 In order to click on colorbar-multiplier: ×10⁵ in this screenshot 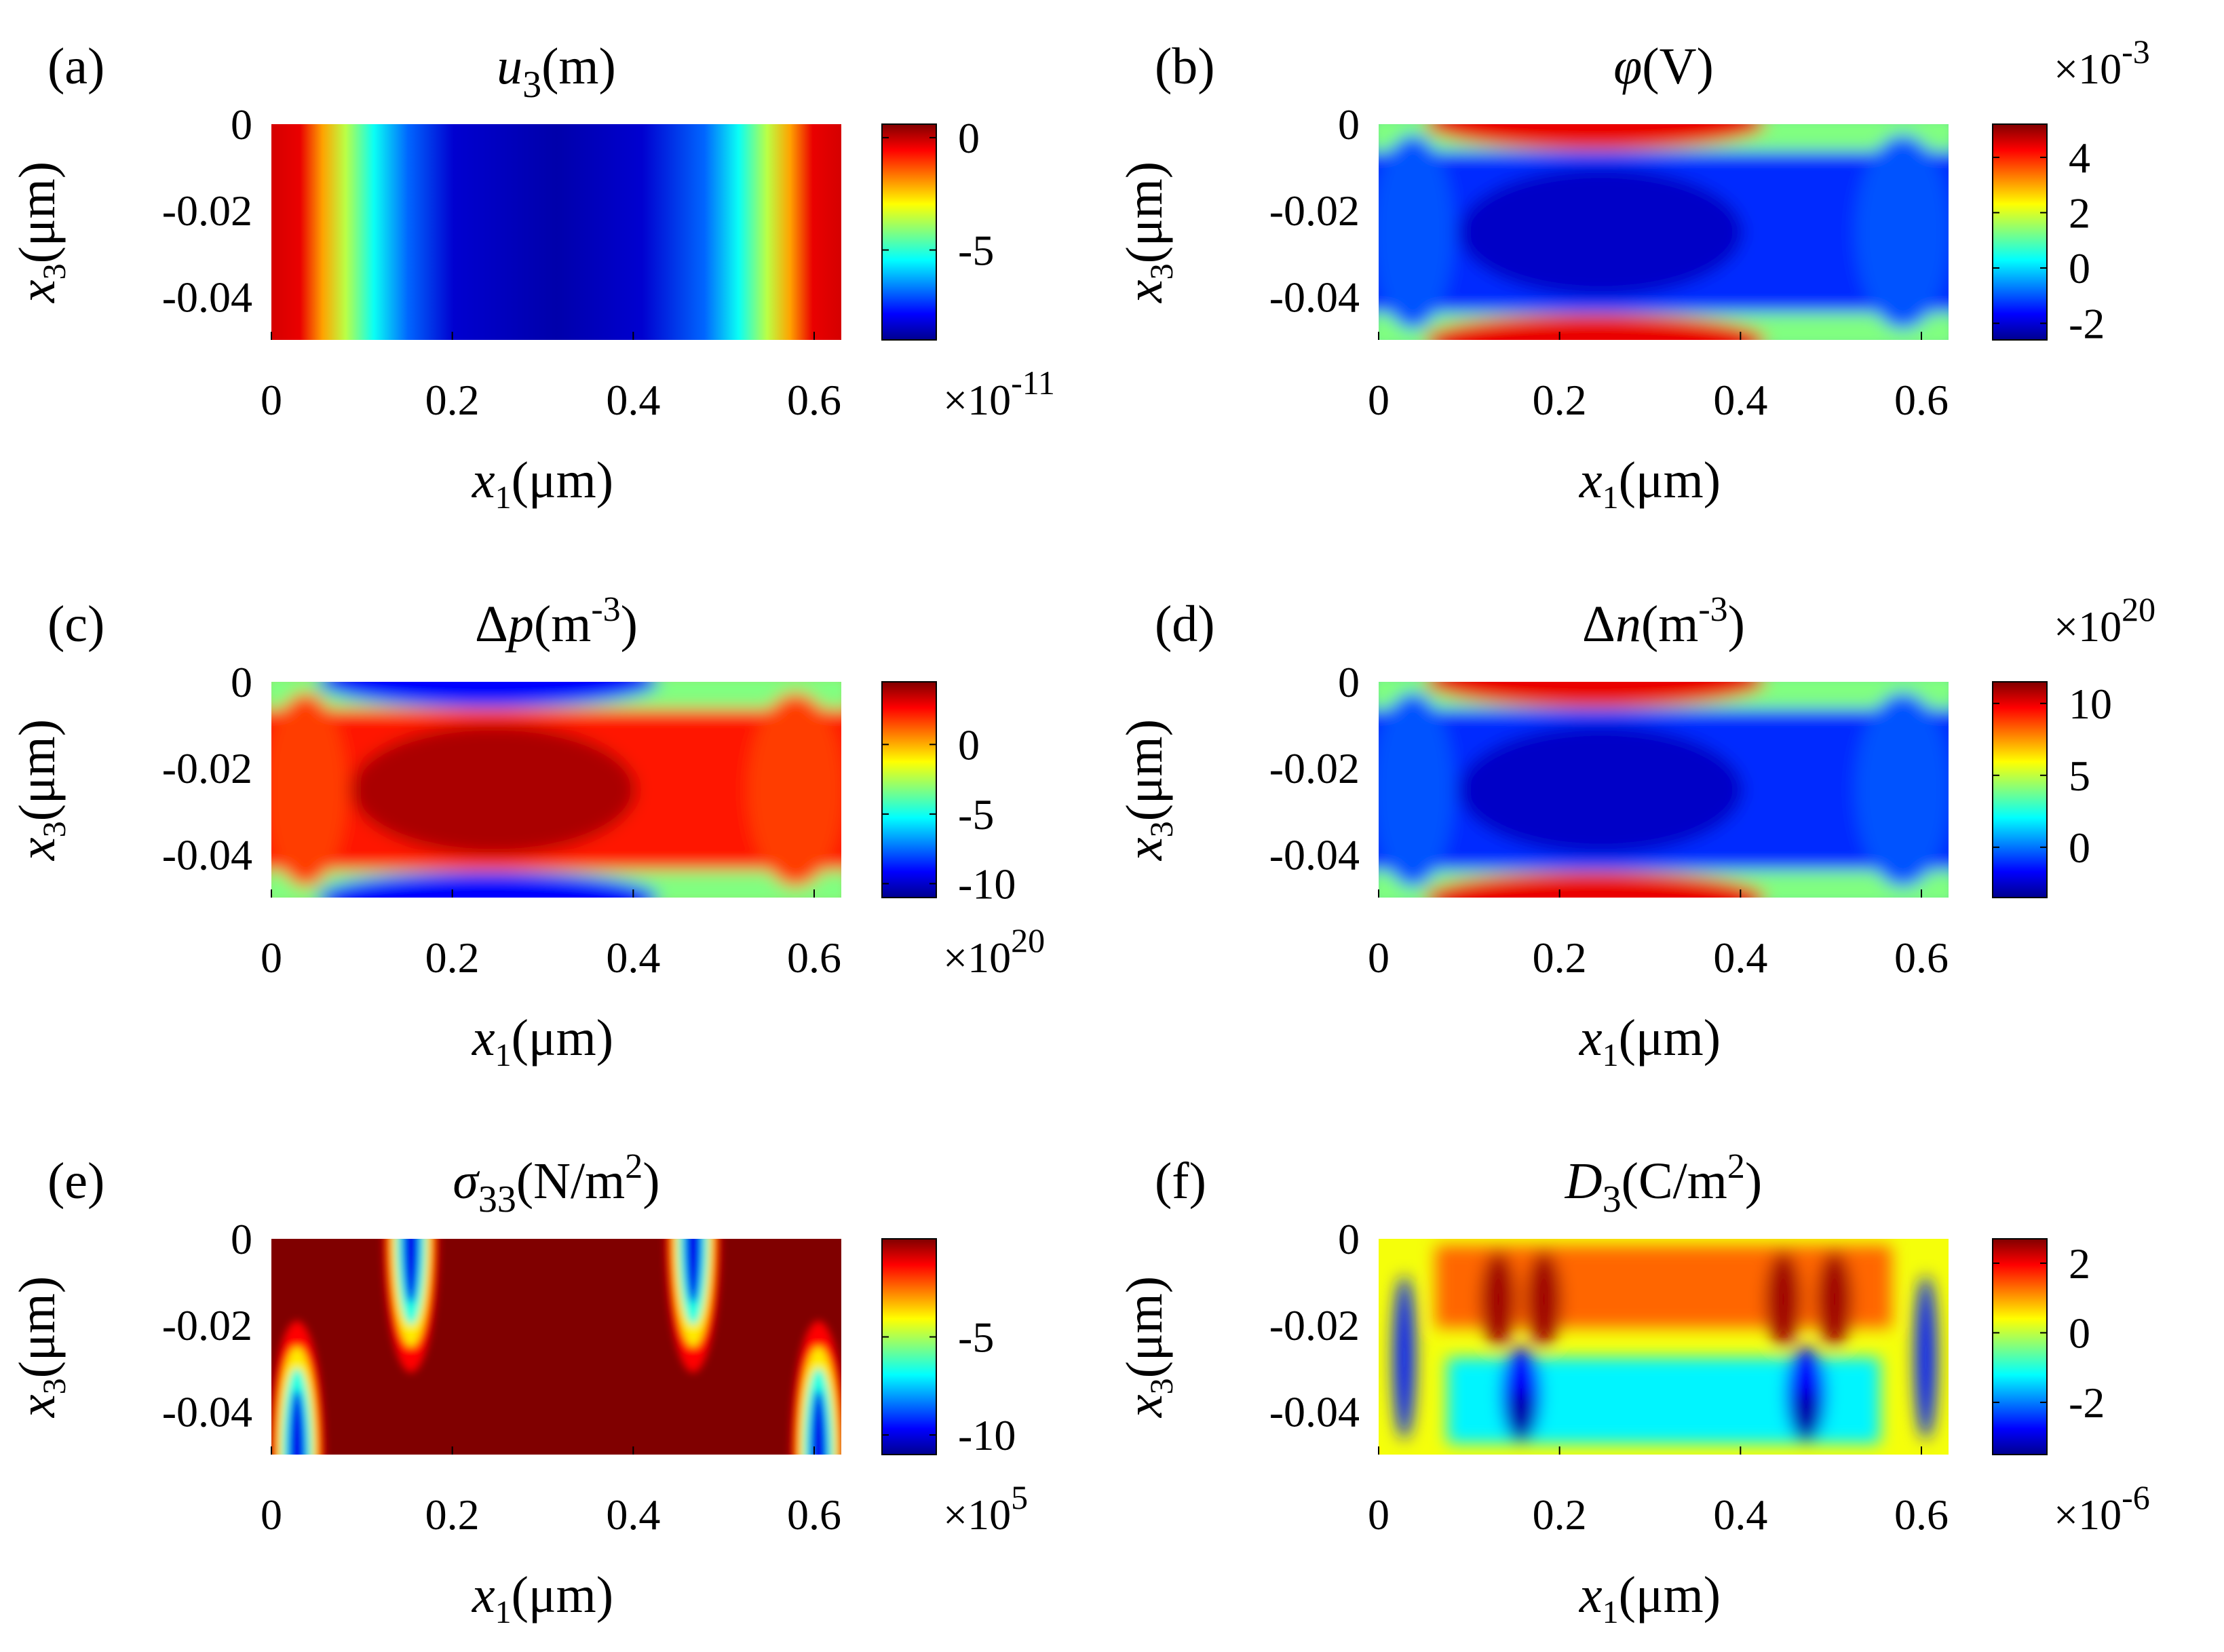, I will do `click(986, 1508)`.